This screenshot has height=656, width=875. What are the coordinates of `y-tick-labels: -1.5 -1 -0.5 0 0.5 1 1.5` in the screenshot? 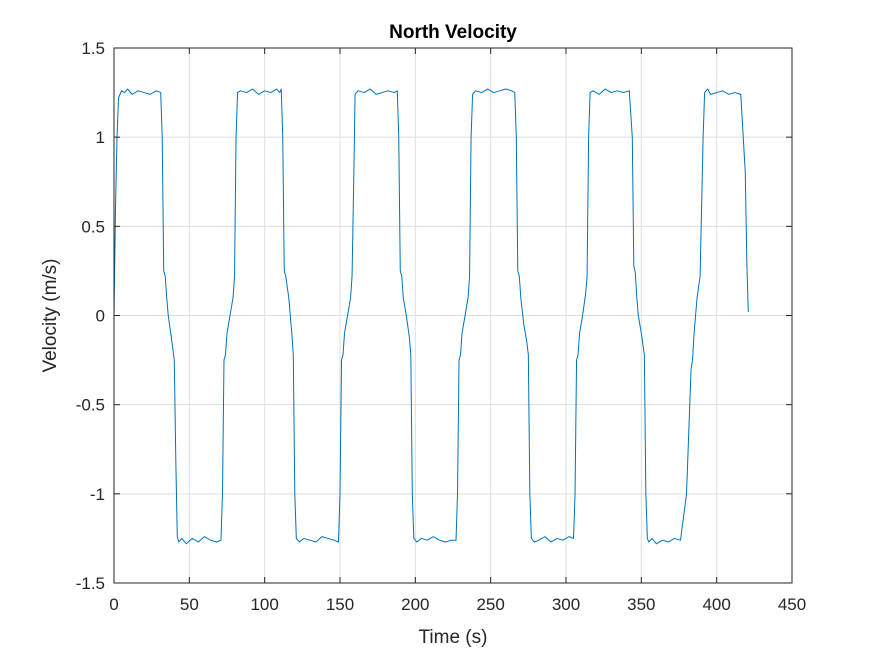 It's located at (90, 316).